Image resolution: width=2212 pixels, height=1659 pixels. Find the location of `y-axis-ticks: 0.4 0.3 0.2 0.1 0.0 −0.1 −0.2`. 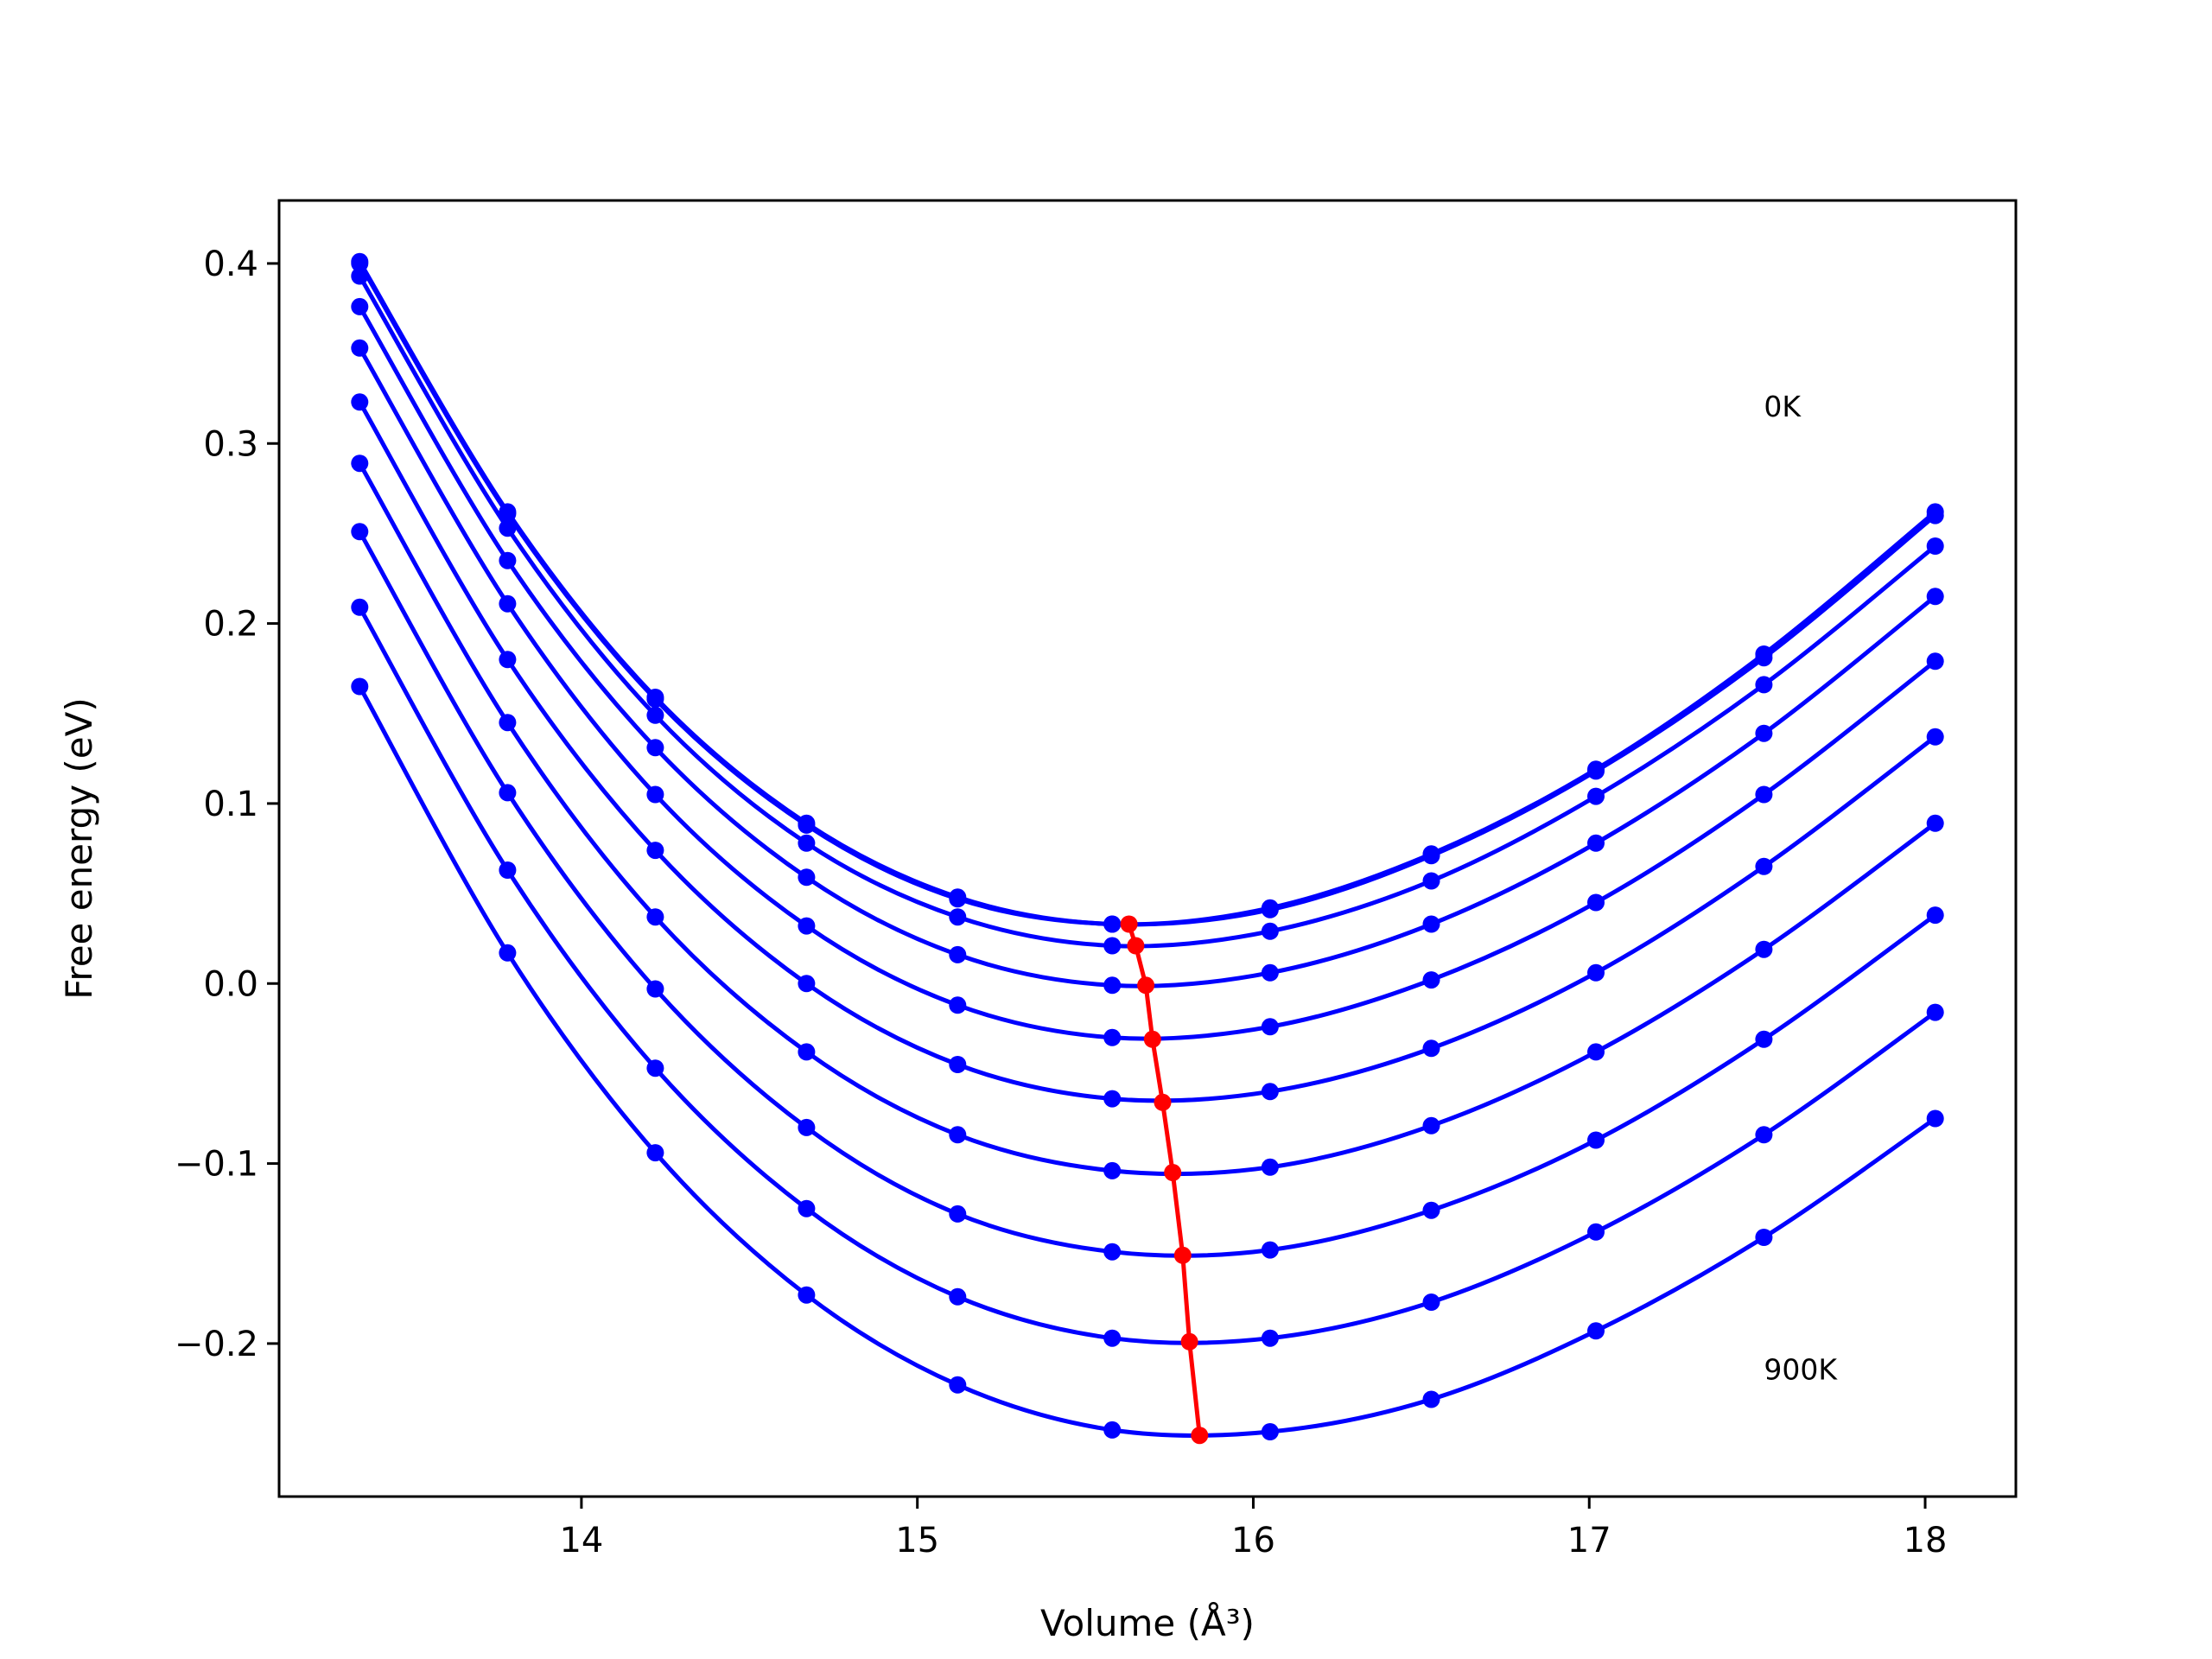

y-axis-ticks: 0.4 0.3 0.2 0.1 0.0 −0.1 −0.2 is located at coordinates (227, 804).